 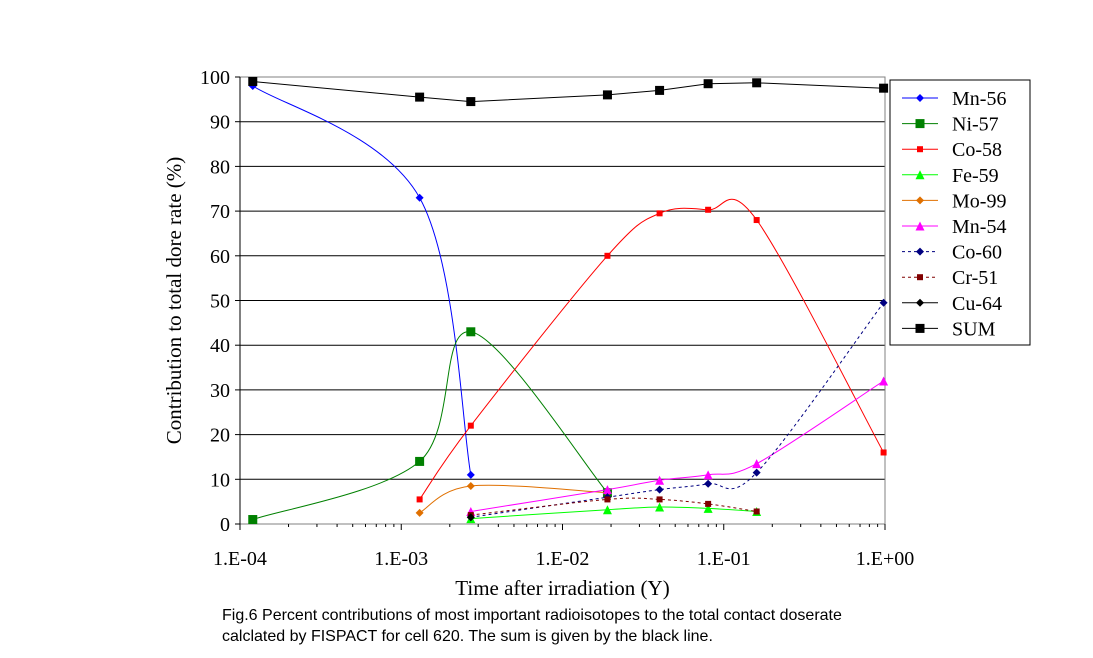 What do you see at coordinates (174, 301) in the screenshot?
I see `y-axis-title: Contribution to total dore rate (%)` at bounding box center [174, 301].